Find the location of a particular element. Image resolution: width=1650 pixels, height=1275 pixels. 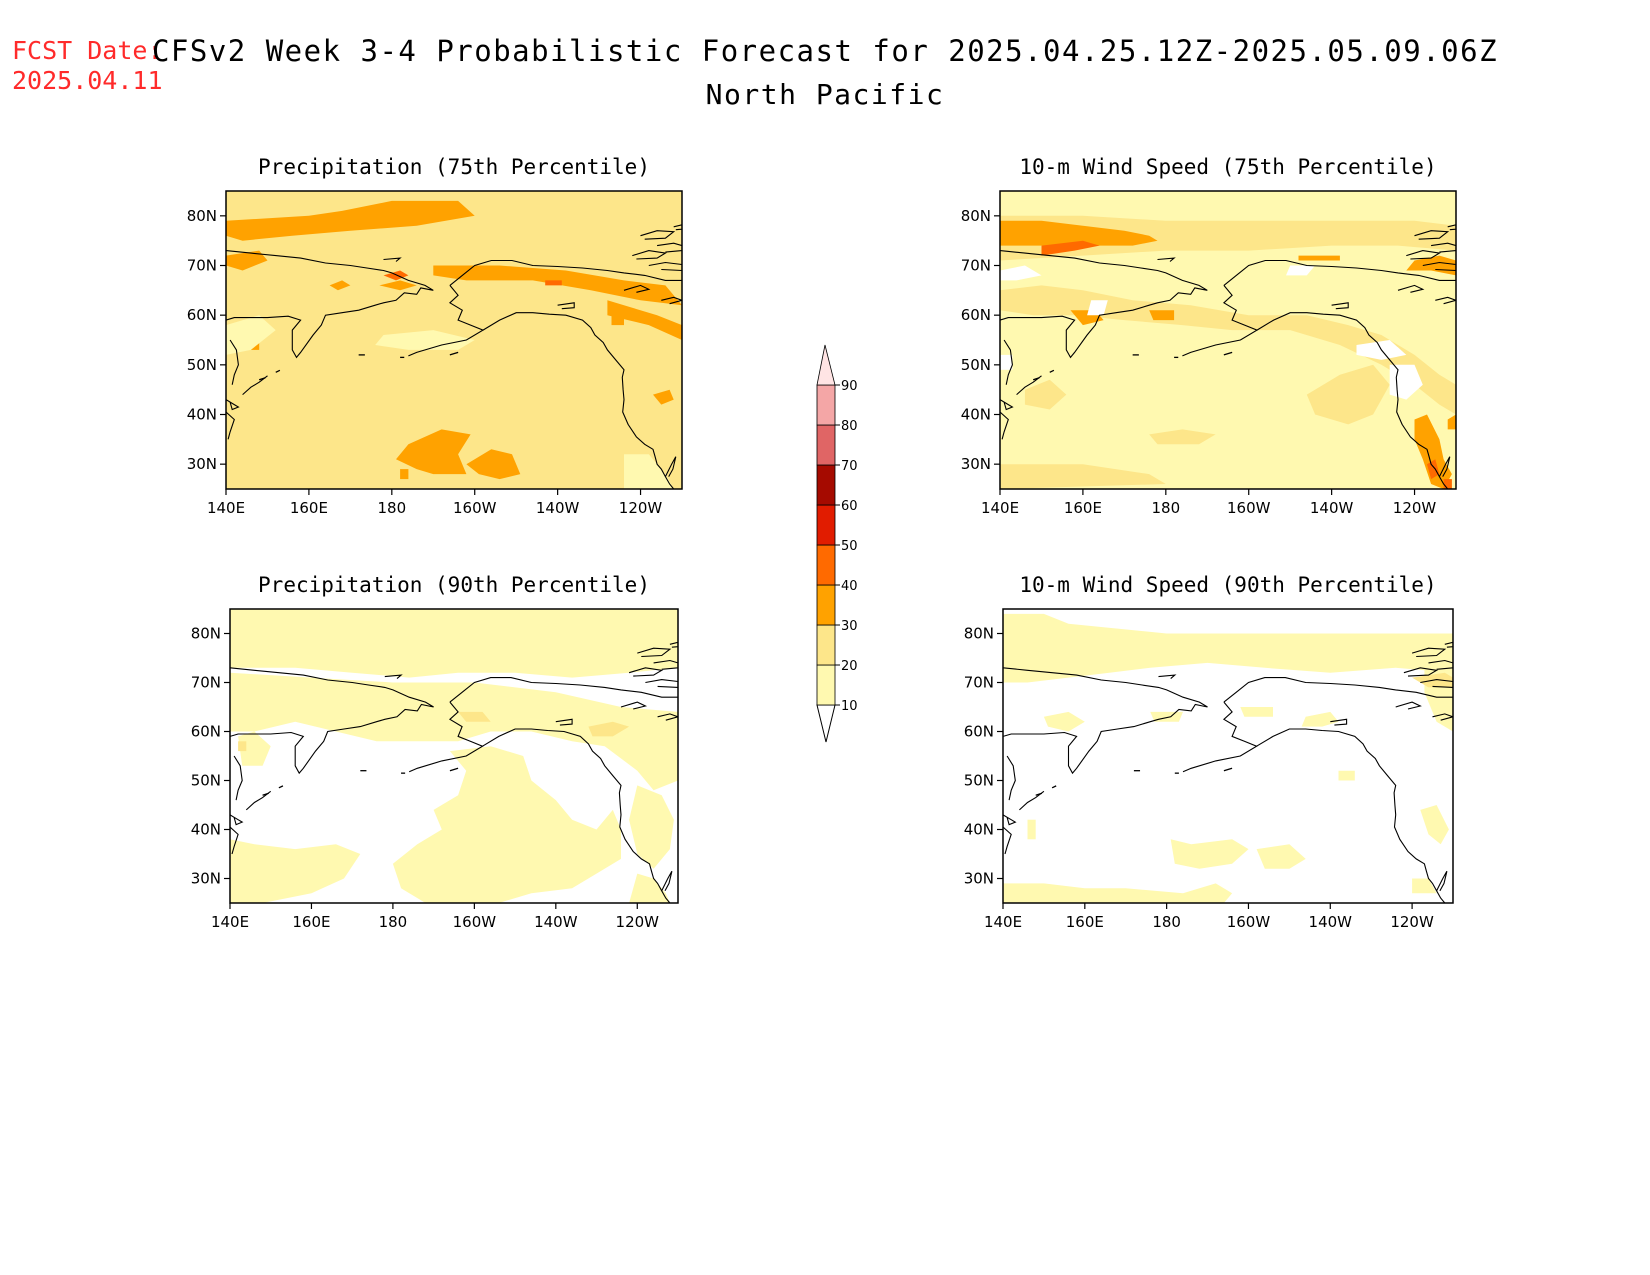

panel-title: Precipitation (75th Percentile) is located at coordinates (454, 167).